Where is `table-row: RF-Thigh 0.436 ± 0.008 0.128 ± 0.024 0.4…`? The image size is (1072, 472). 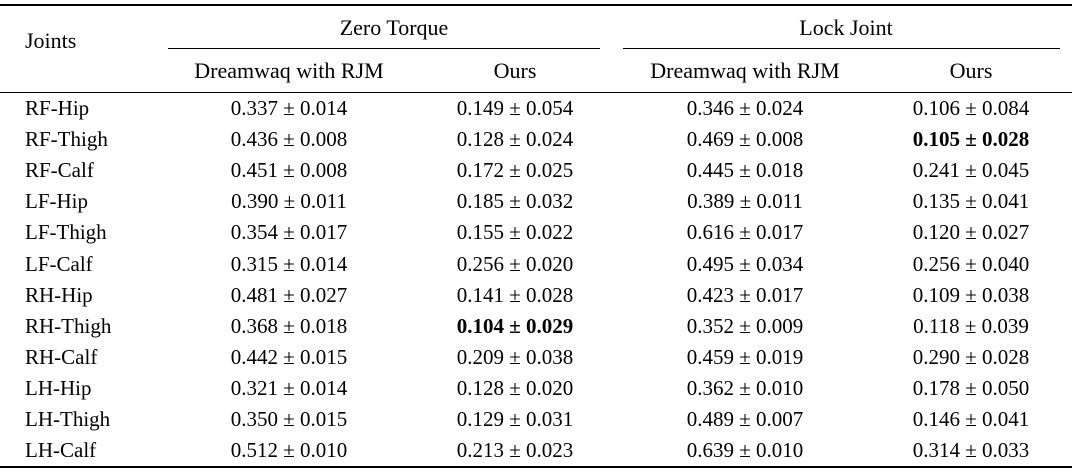 table-row: RF-Thigh 0.436 ± 0.008 0.128 ± 0.024 0.4… is located at coordinates (536, 139).